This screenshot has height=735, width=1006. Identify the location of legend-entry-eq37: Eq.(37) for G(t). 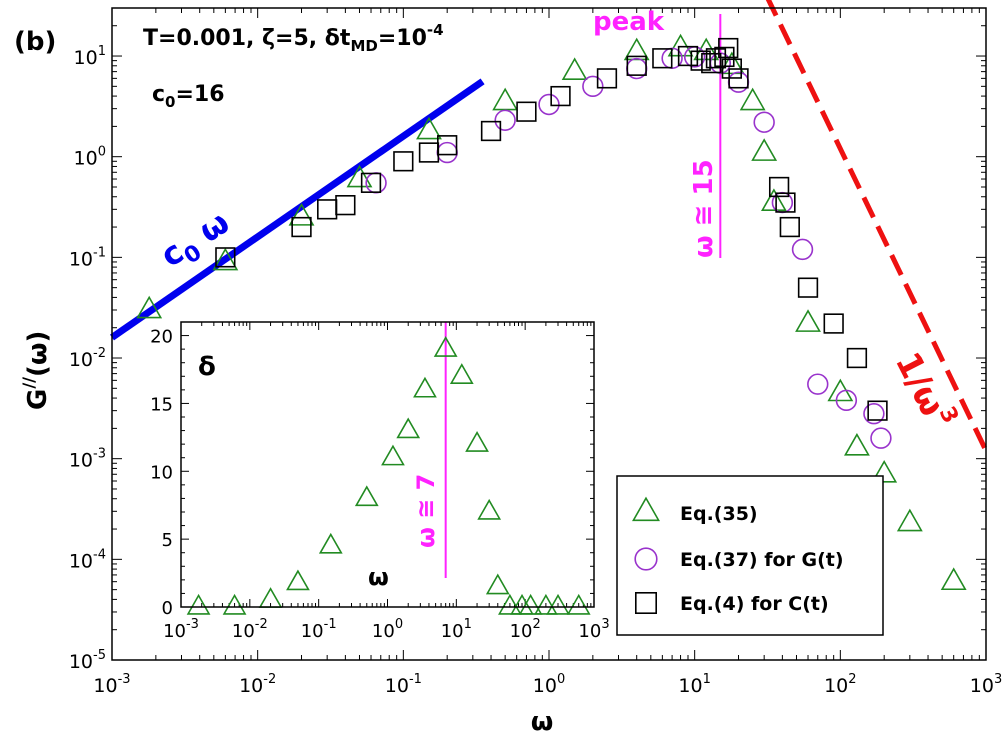
(762, 560).